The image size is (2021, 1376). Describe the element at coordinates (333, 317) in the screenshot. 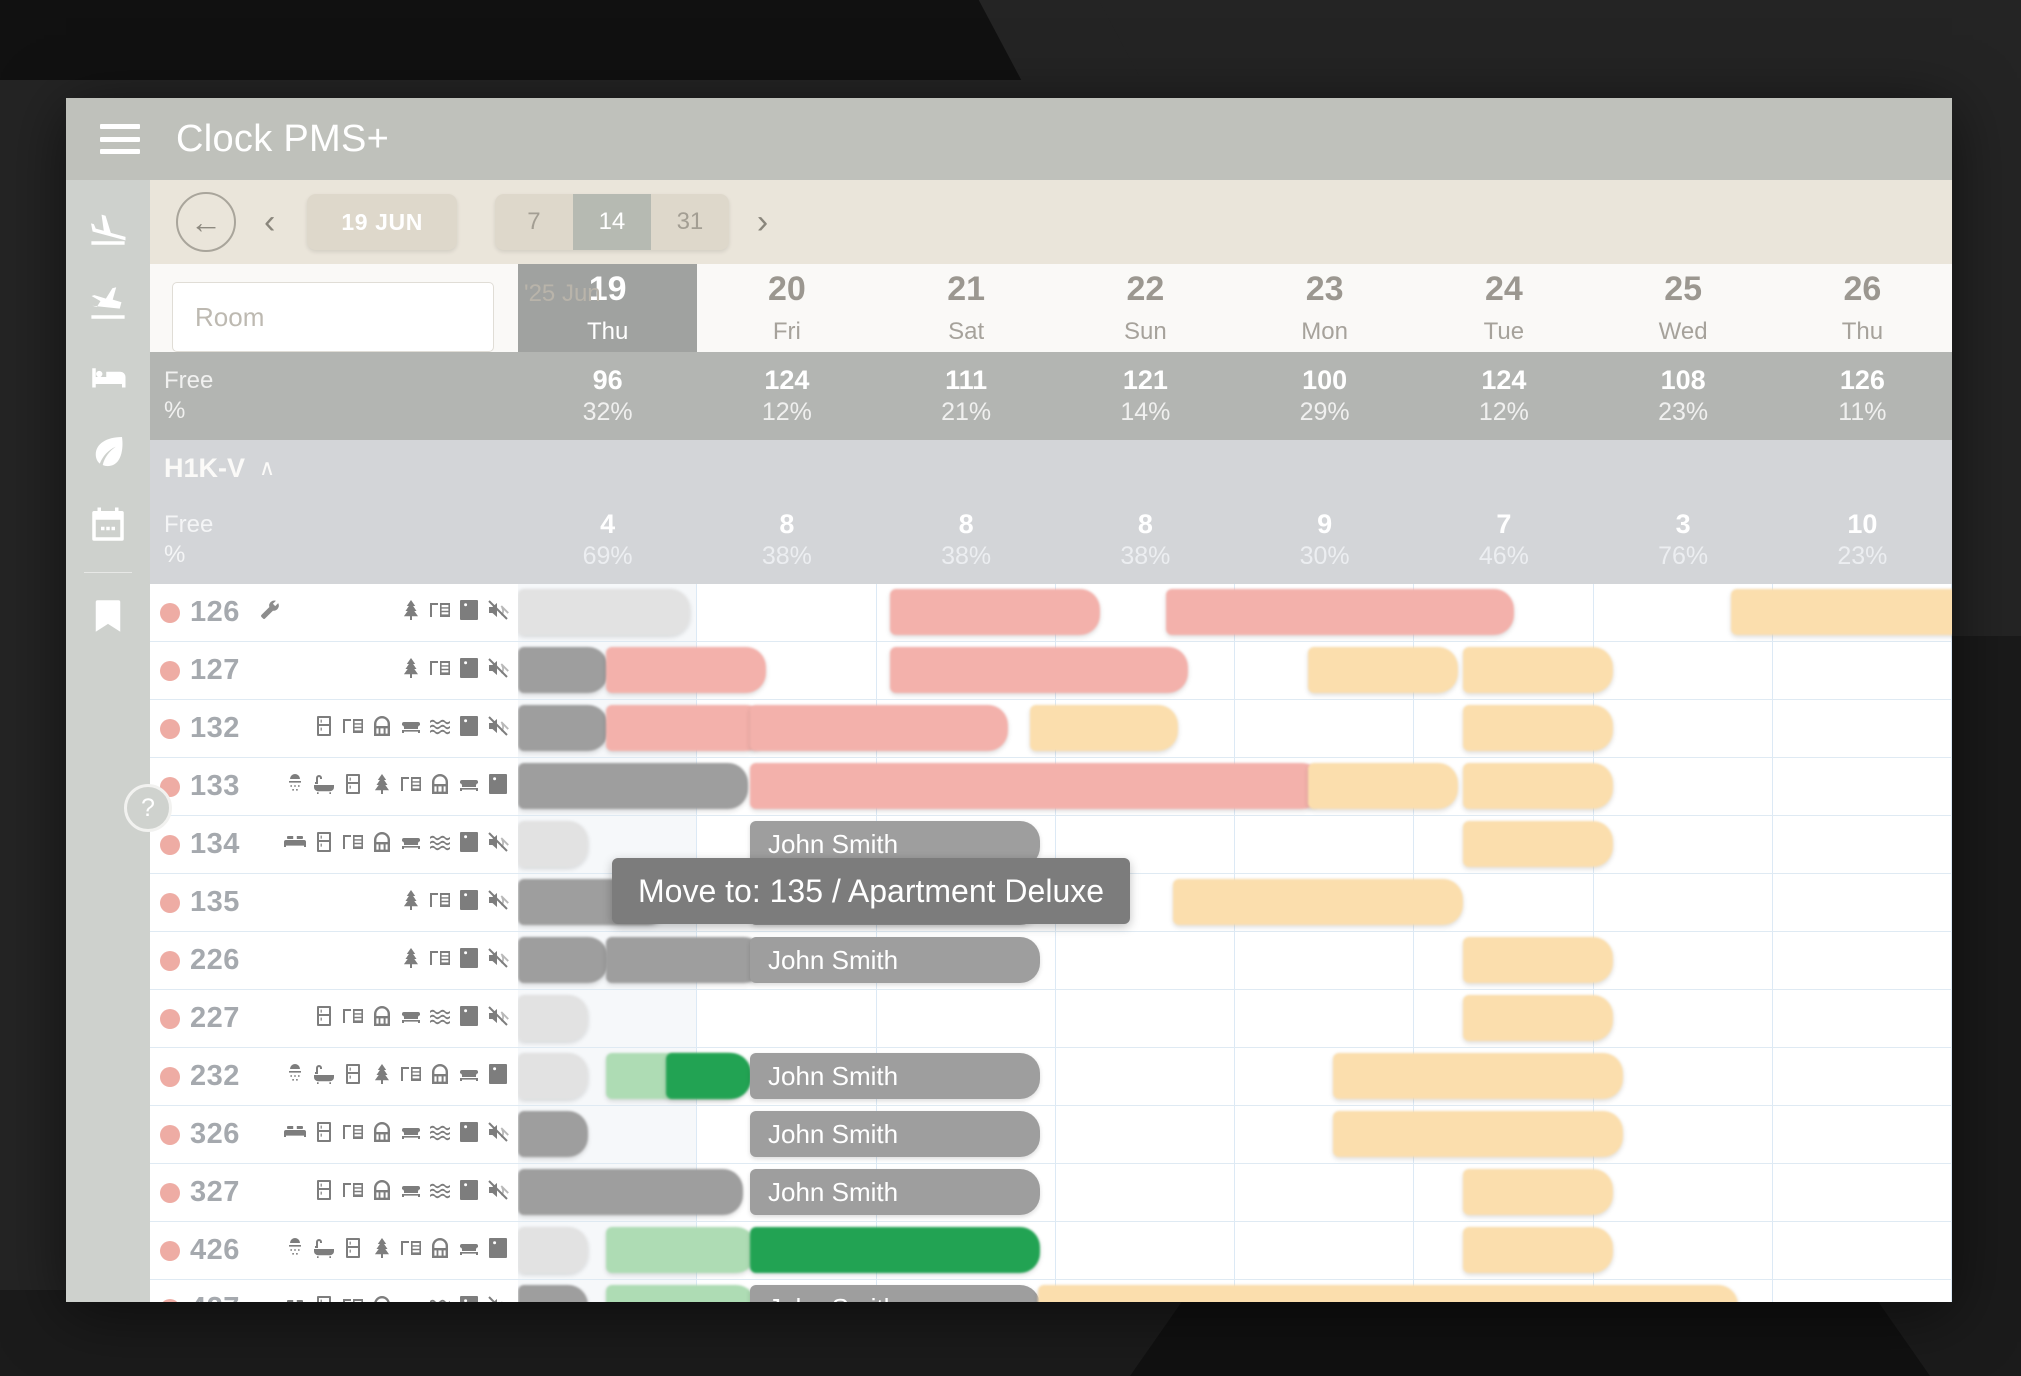

I see `search-input` at that location.